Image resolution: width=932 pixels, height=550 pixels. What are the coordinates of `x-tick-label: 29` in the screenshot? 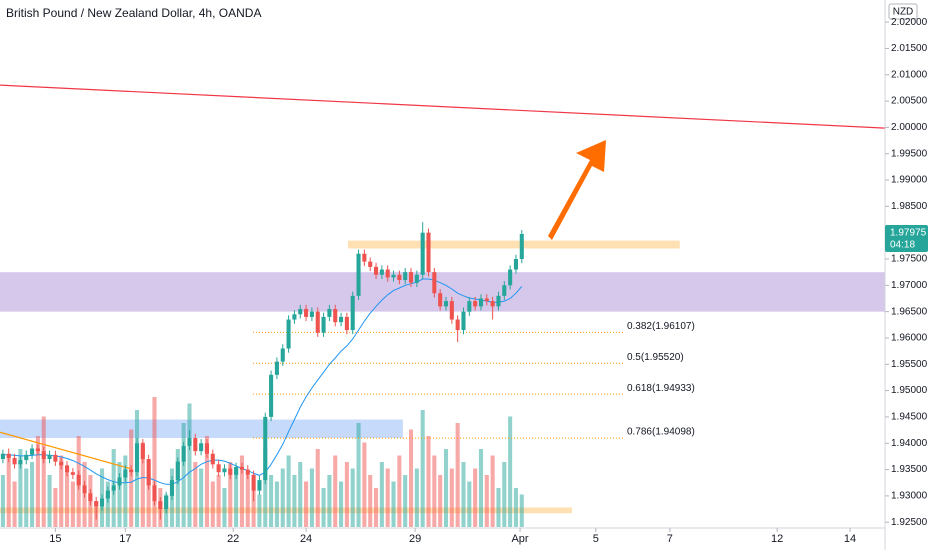 It's located at (415, 539).